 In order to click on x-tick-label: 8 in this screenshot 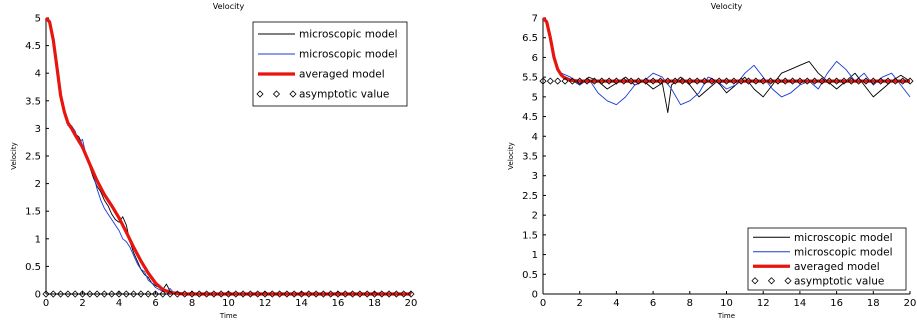, I will do `click(192, 303)`.